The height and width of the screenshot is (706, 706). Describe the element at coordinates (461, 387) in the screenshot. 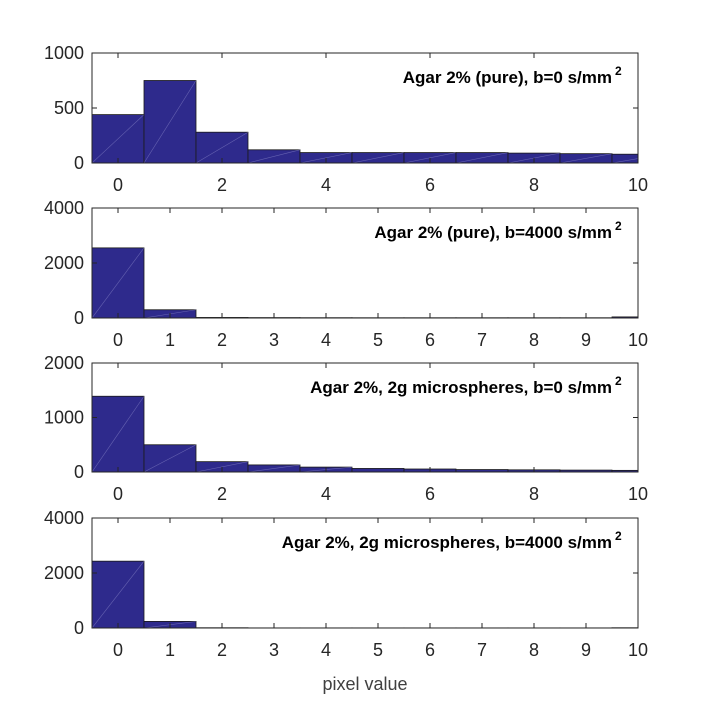

I see `panel-title: Agar 2%, 2g microspheres, b=0 s/mm` at that location.